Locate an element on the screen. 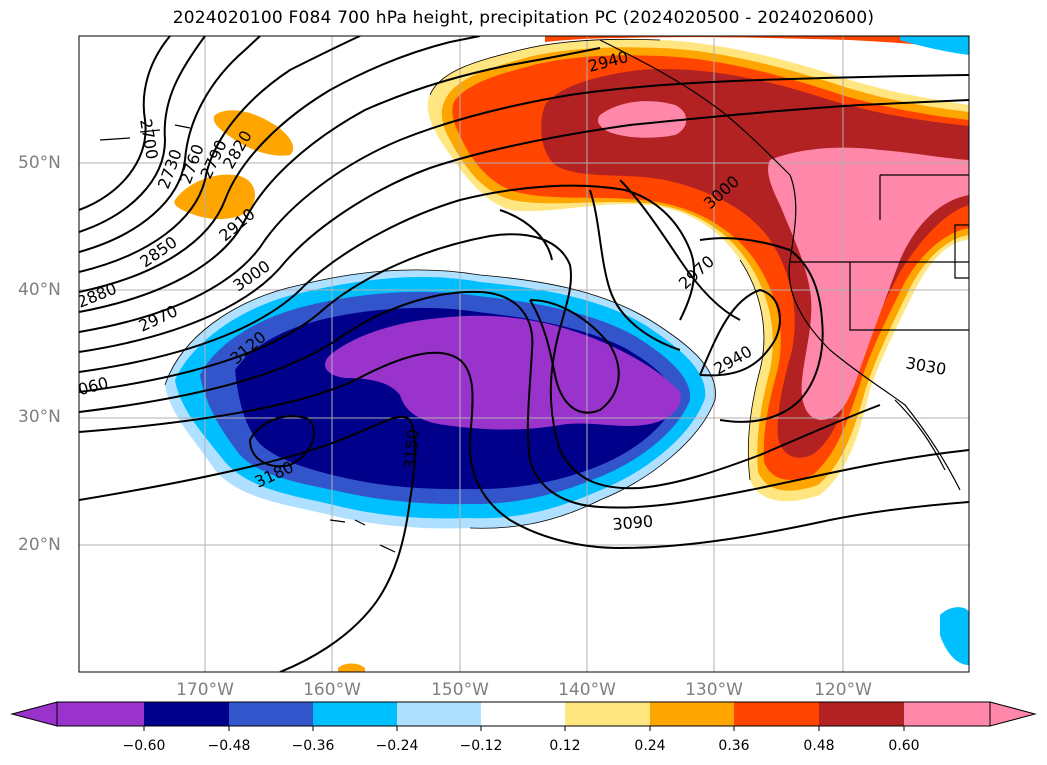 Image resolution: width=1047 pixels, height=765 pixels. lon-label-140w: 140°W is located at coordinates (587, 690).